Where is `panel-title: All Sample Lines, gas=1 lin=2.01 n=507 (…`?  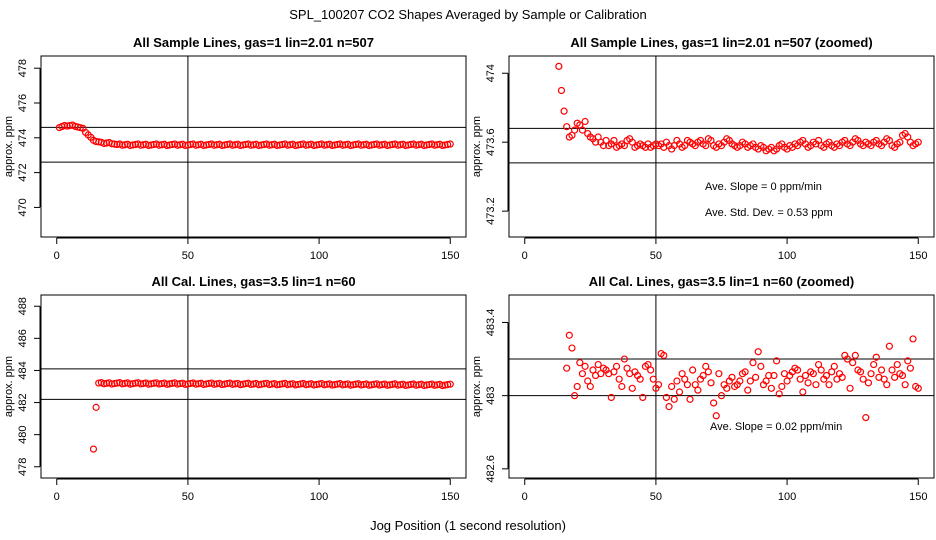
panel-title: All Sample Lines, gas=1 lin=2.01 n=507 (… is located at coordinates (721, 42).